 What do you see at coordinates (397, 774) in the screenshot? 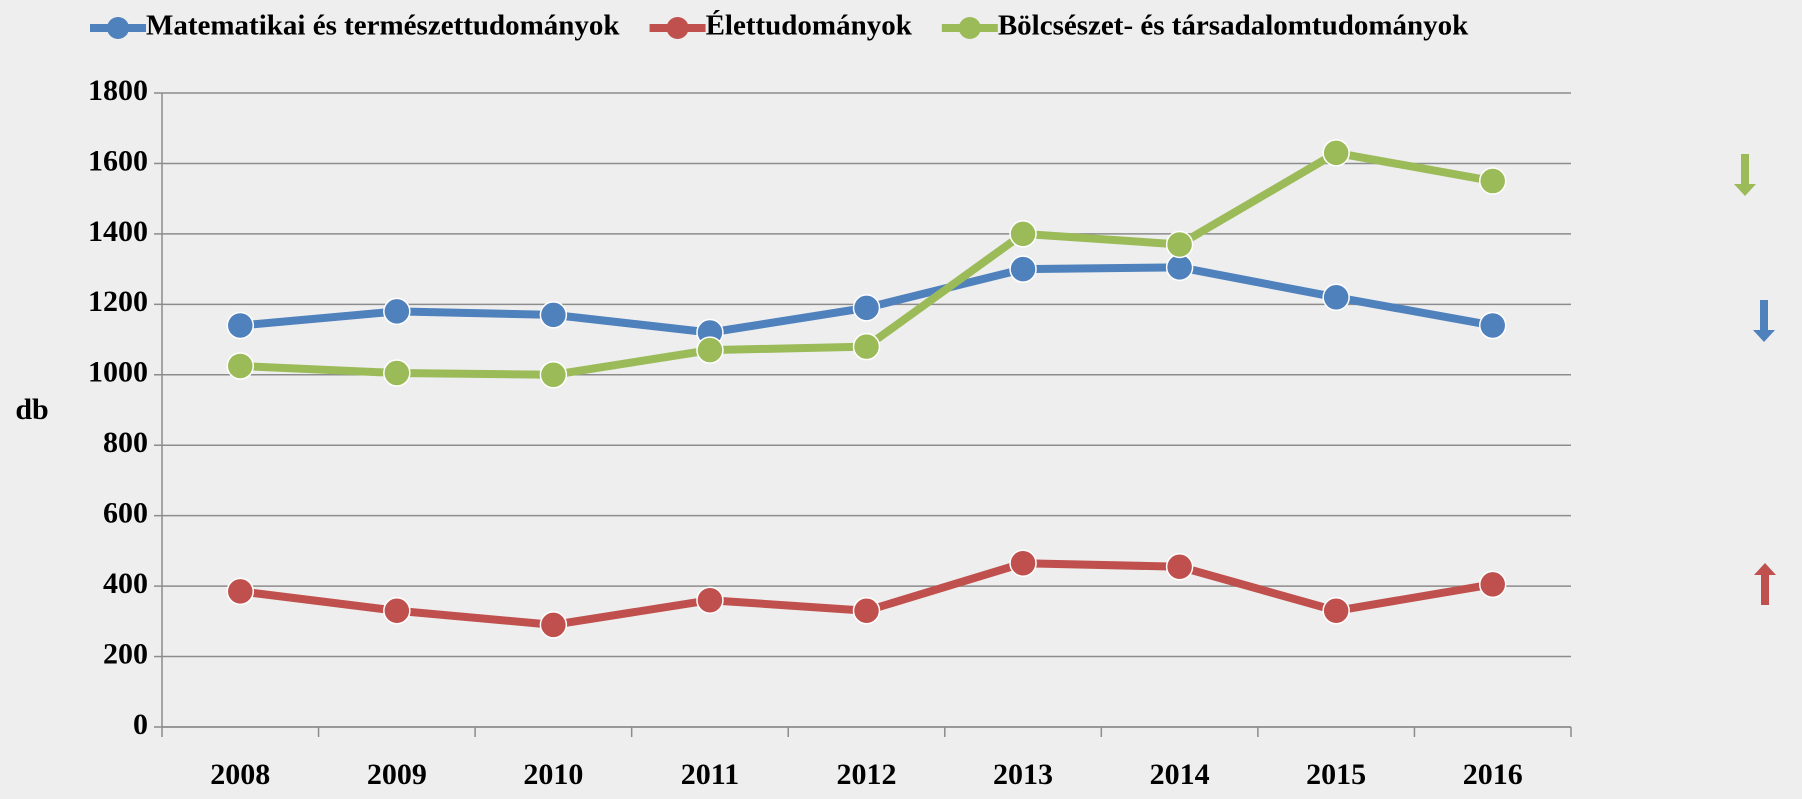
I see `x-tick-label: 2009` at bounding box center [397, 774].